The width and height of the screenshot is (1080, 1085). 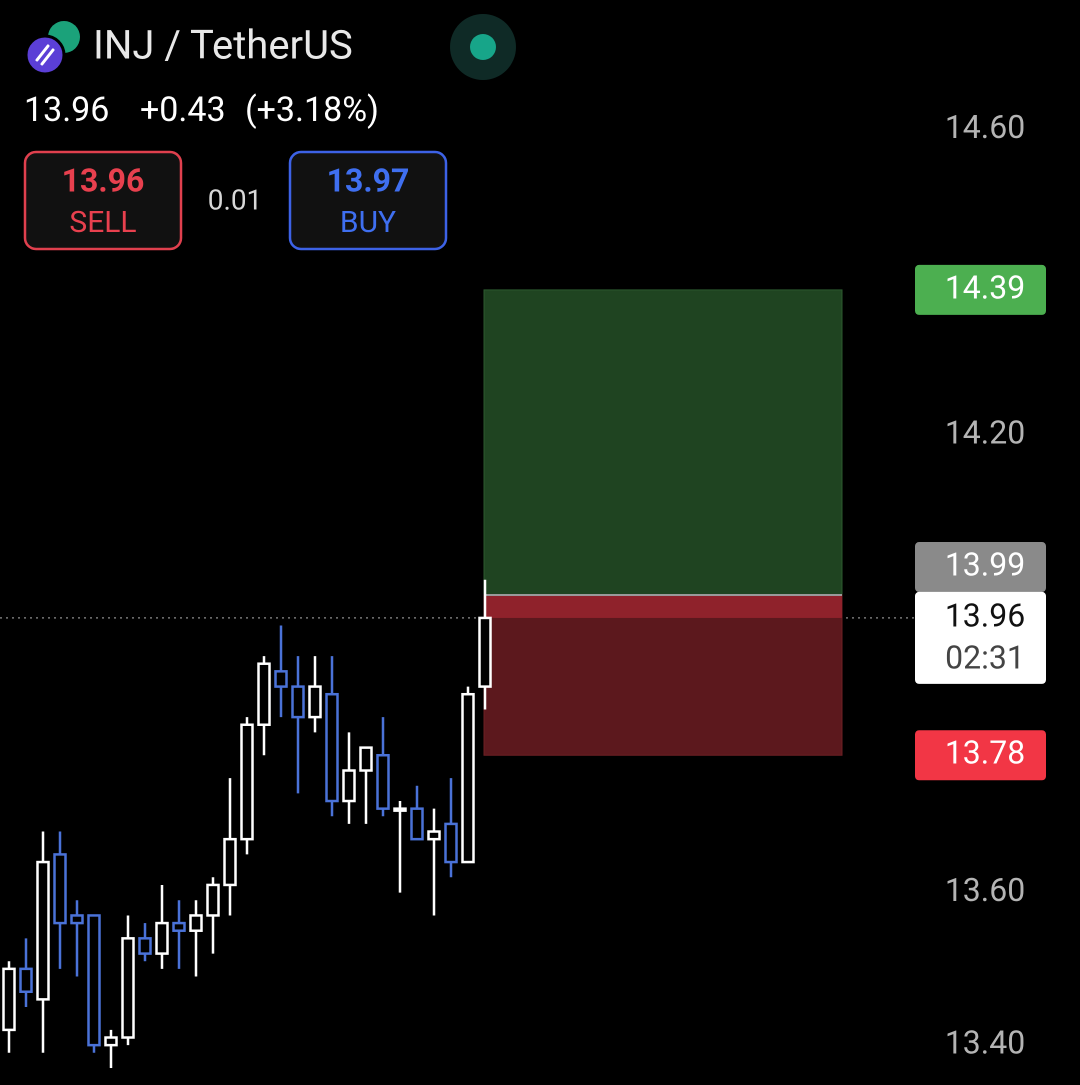 What do you see at coordinates (985, 1043) in the screenshot?
I see `y-tick-label: 13.40` at bounding box center [985, 1043].